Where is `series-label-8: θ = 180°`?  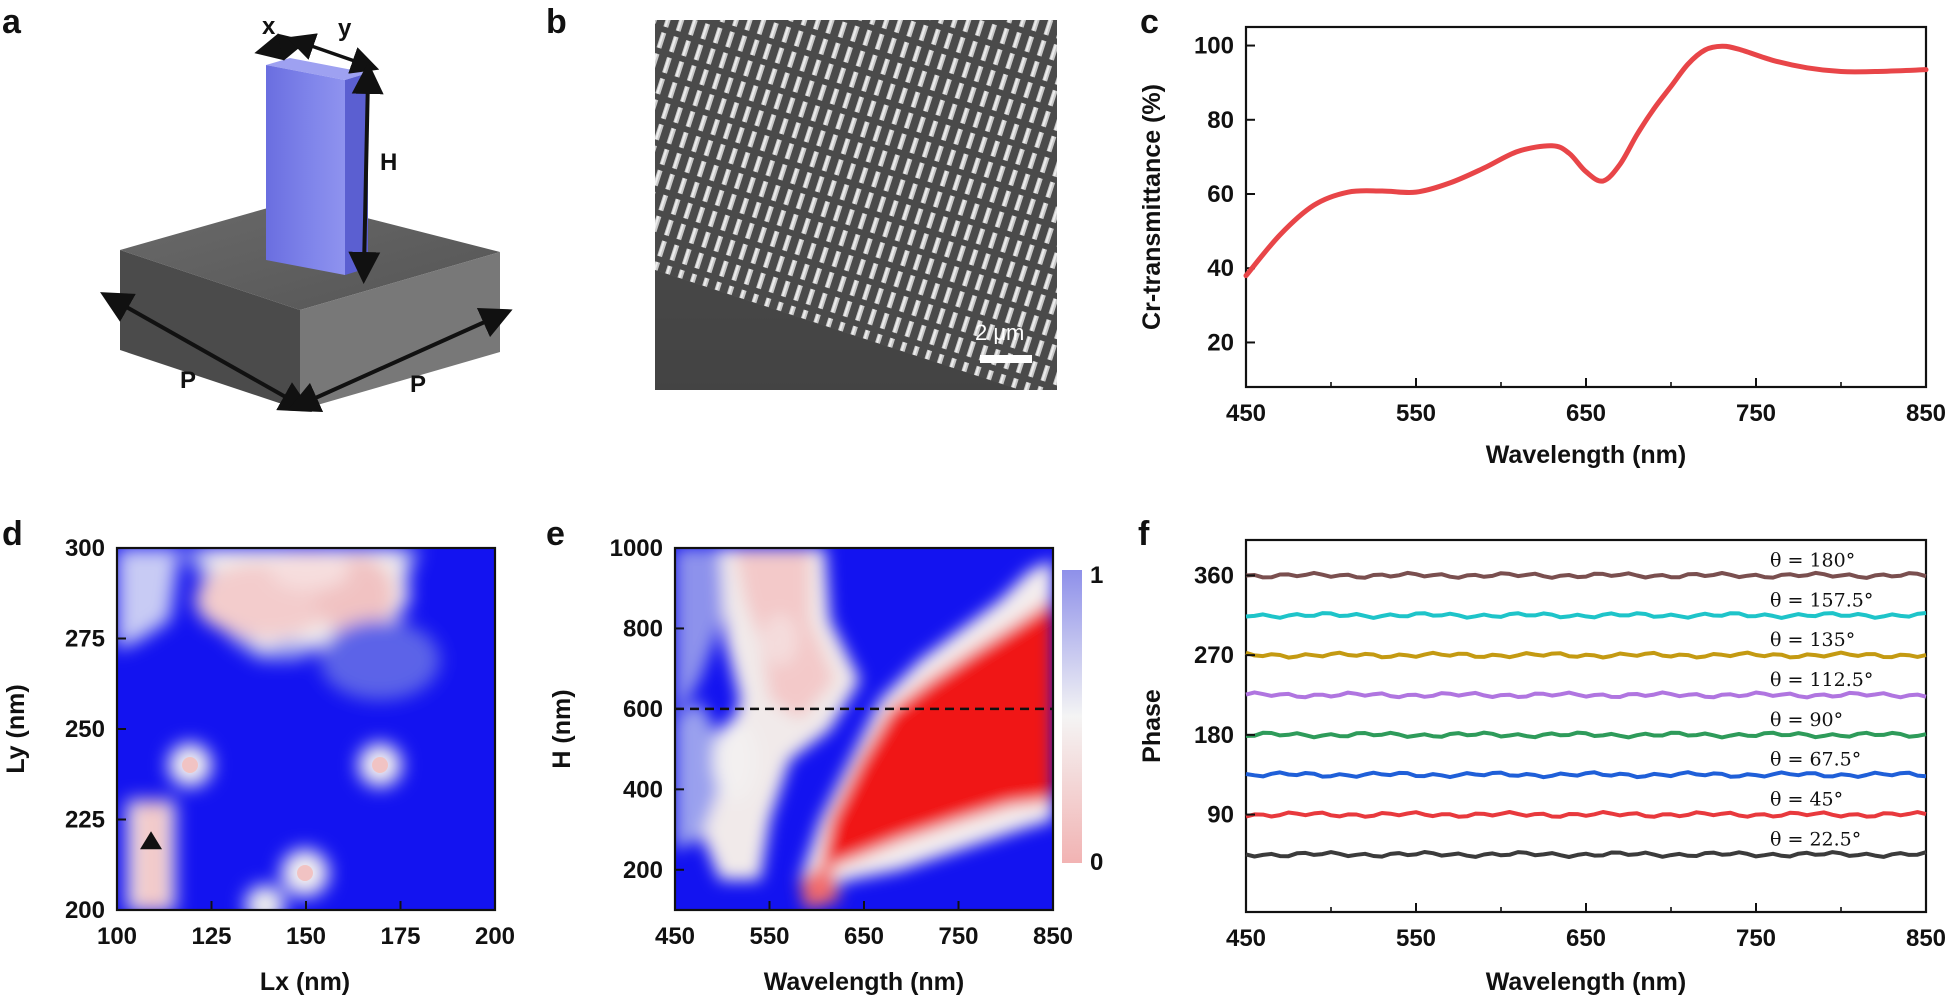 series-label-8: θ = 180° is located at coordinates (1812, 560).